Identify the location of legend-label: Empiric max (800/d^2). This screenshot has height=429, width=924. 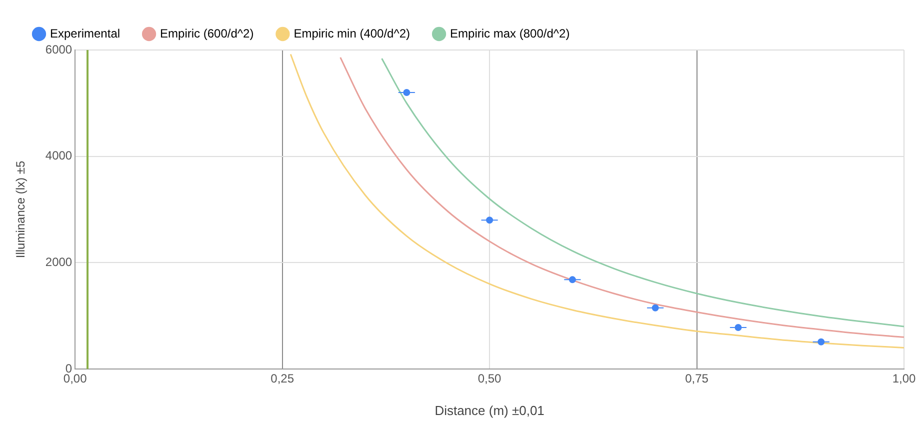
(510, 33).